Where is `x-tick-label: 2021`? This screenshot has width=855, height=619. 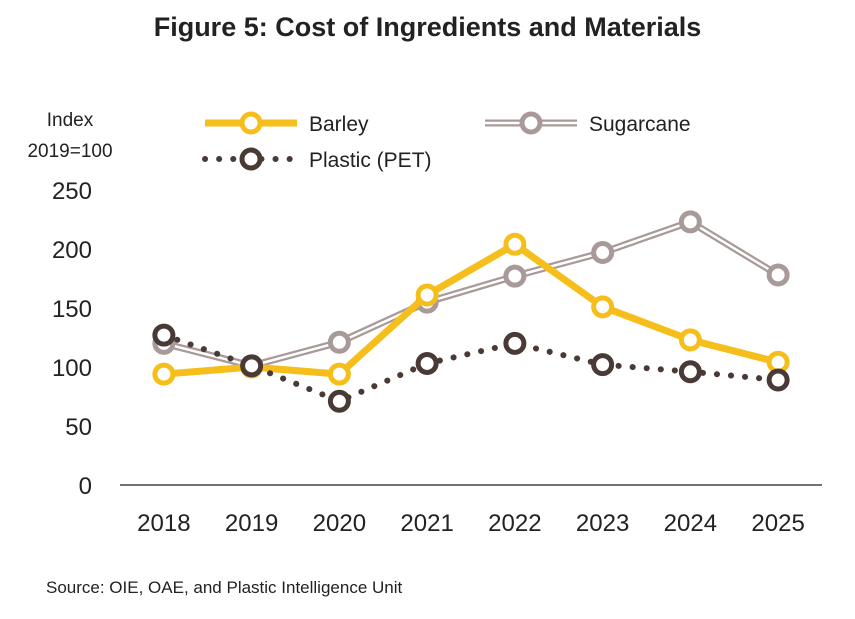
x-tick-label: 2021 is located at coordinates (426, 523).